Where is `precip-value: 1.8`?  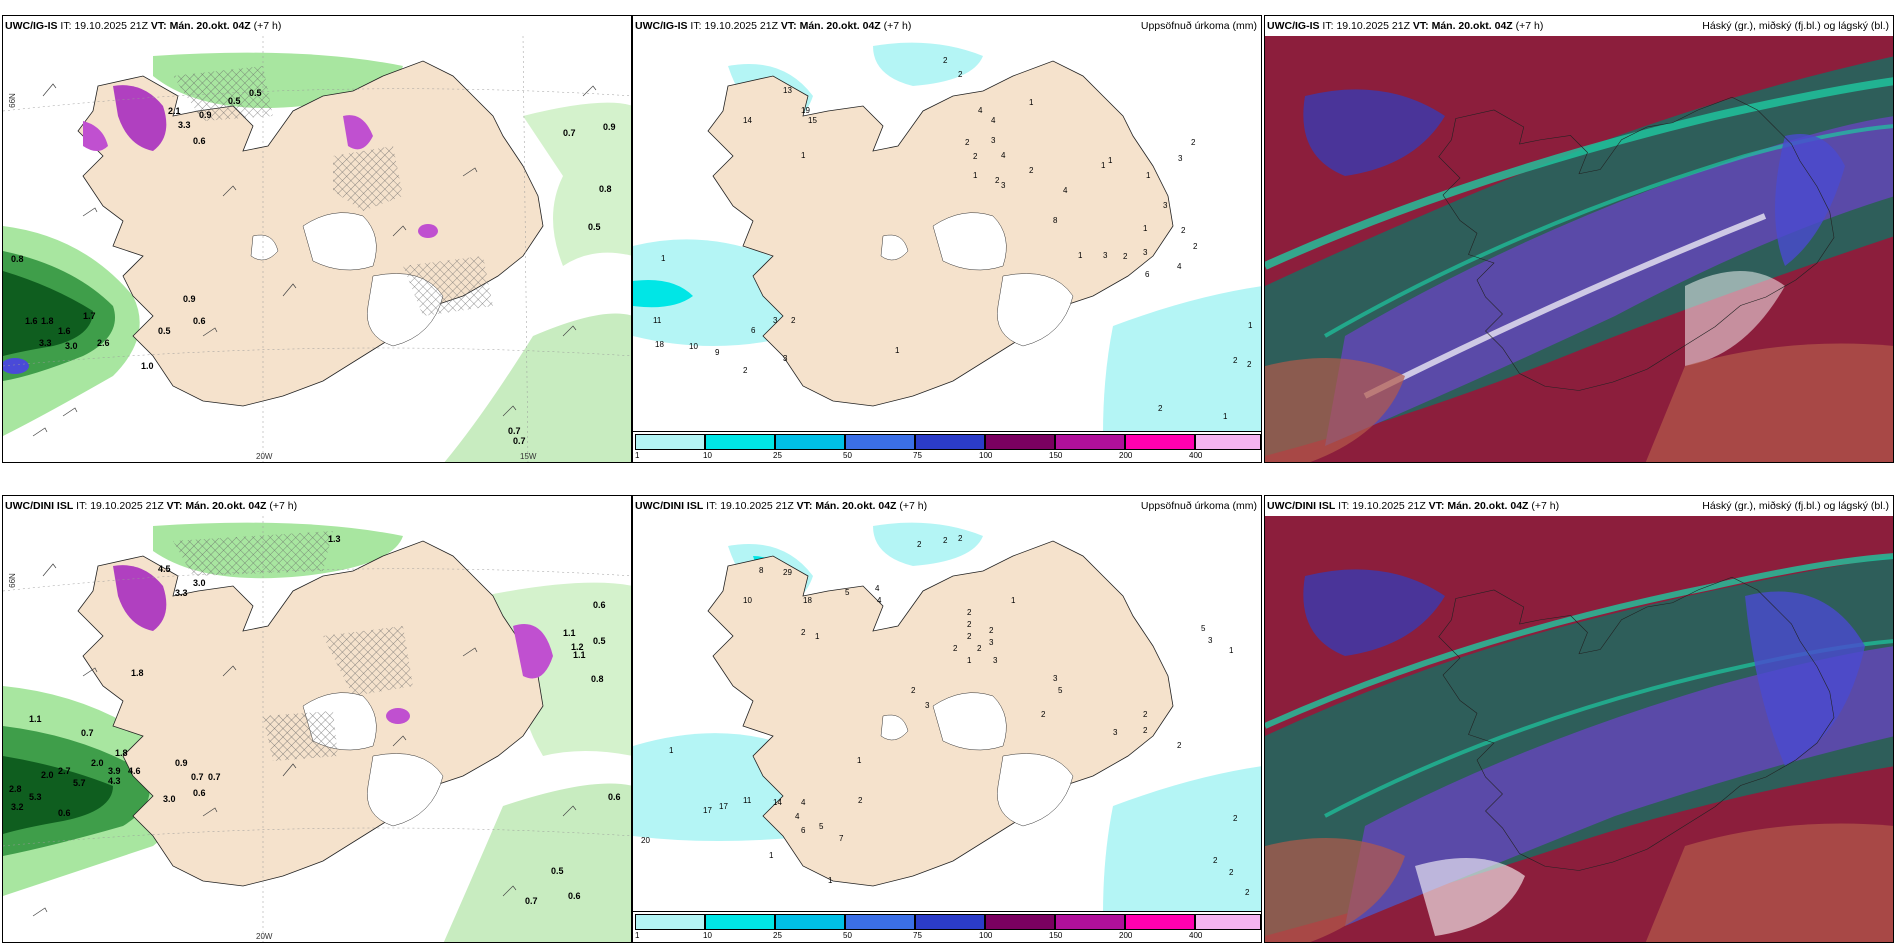 precip-value: 1.8 is located at coordinates (47, 321).